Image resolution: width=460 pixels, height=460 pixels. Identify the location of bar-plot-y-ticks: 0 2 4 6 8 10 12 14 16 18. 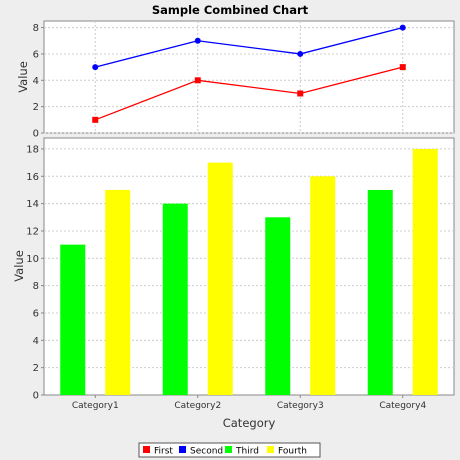
(35, 273).